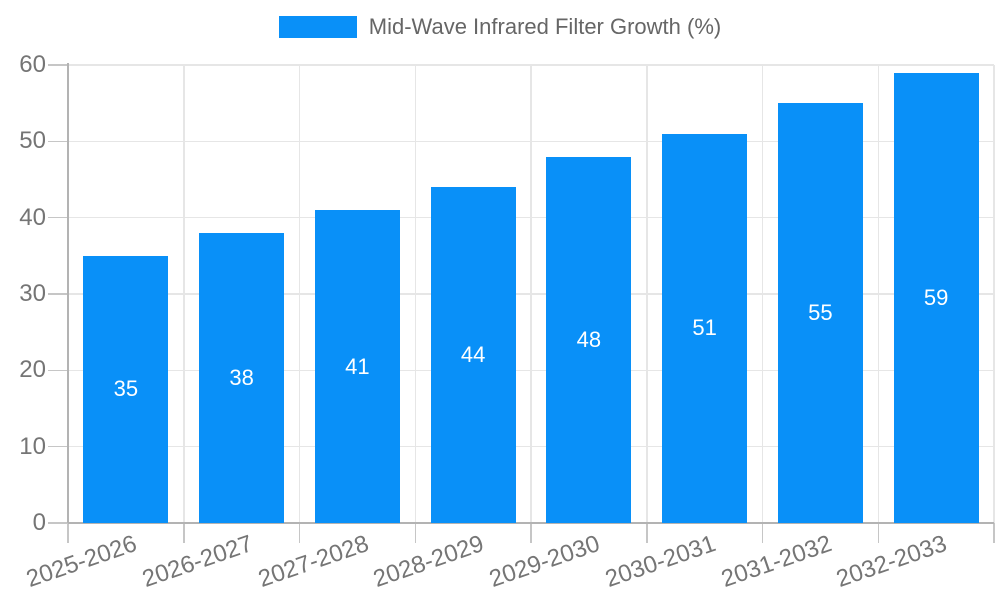 This screenshot has width=1000, height=600. Describe the element at coordinates (776, 561) in the screenshot. I see `x-tick-label: 2031-2032` at that location.